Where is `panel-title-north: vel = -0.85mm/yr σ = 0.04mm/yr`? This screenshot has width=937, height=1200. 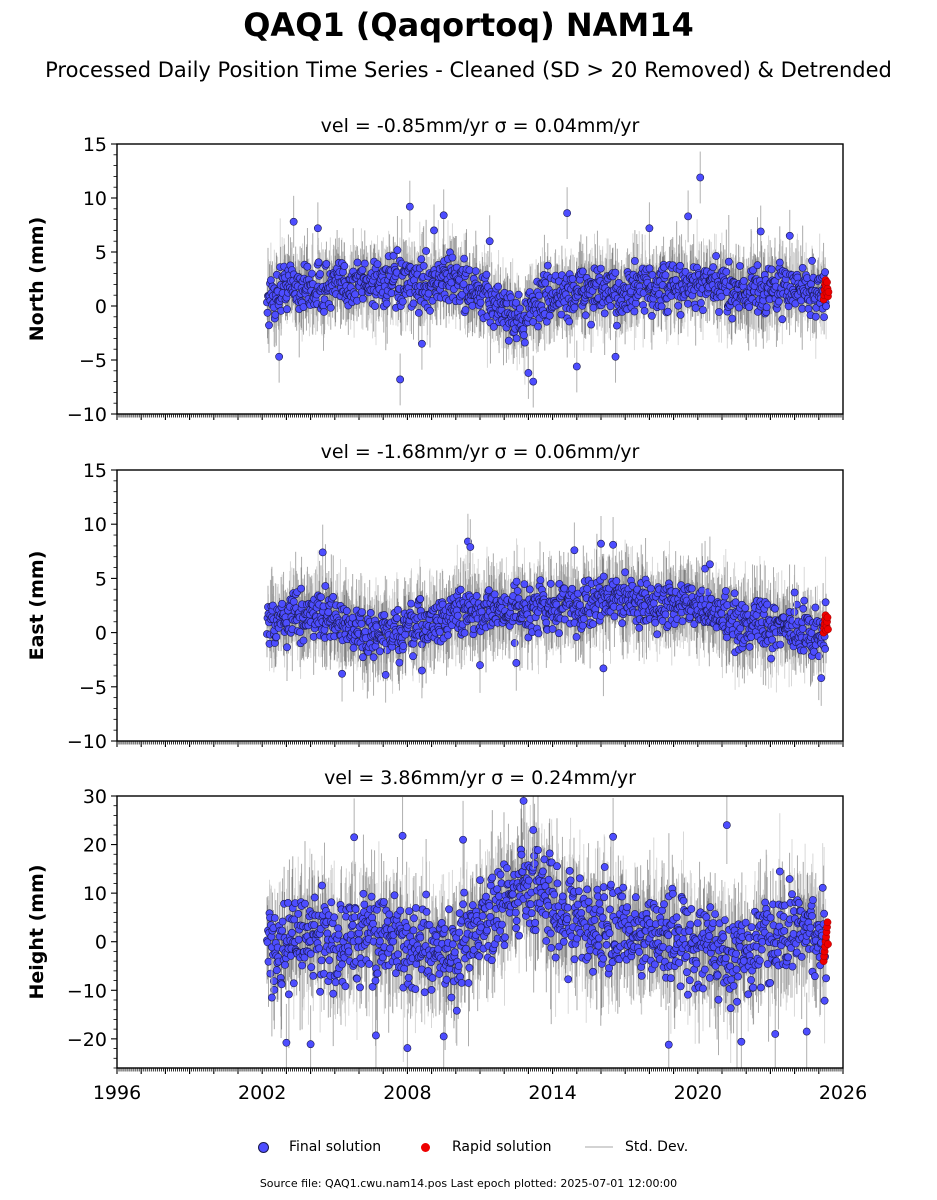
panel-title-north: vel = -0.85mm/yr σ = 0.04mm/yr is located at coordinates (480, 126).